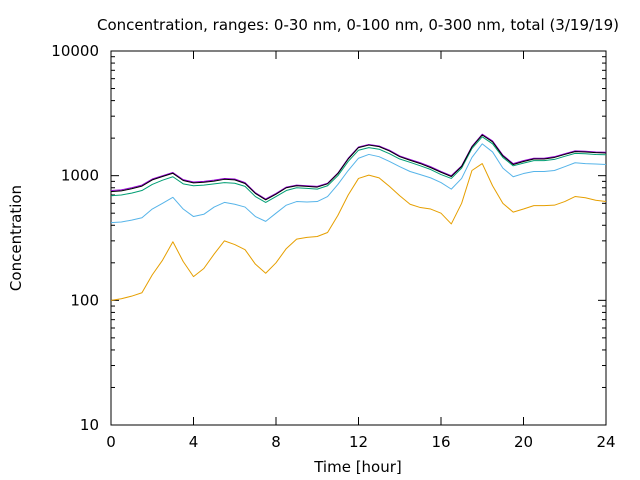 The height and width of the screenshot is (480, 640). I want to click on x-axis-label: Time [hour], so click(357, 467).